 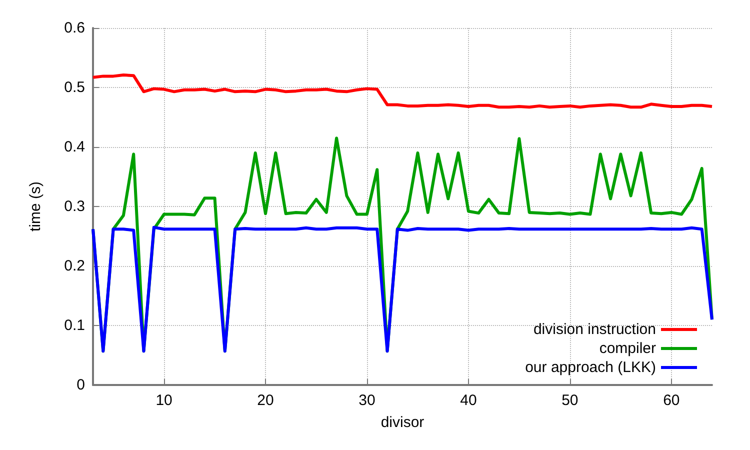 I want to click on x-tick-label: 40, so click(x=468, y=400).